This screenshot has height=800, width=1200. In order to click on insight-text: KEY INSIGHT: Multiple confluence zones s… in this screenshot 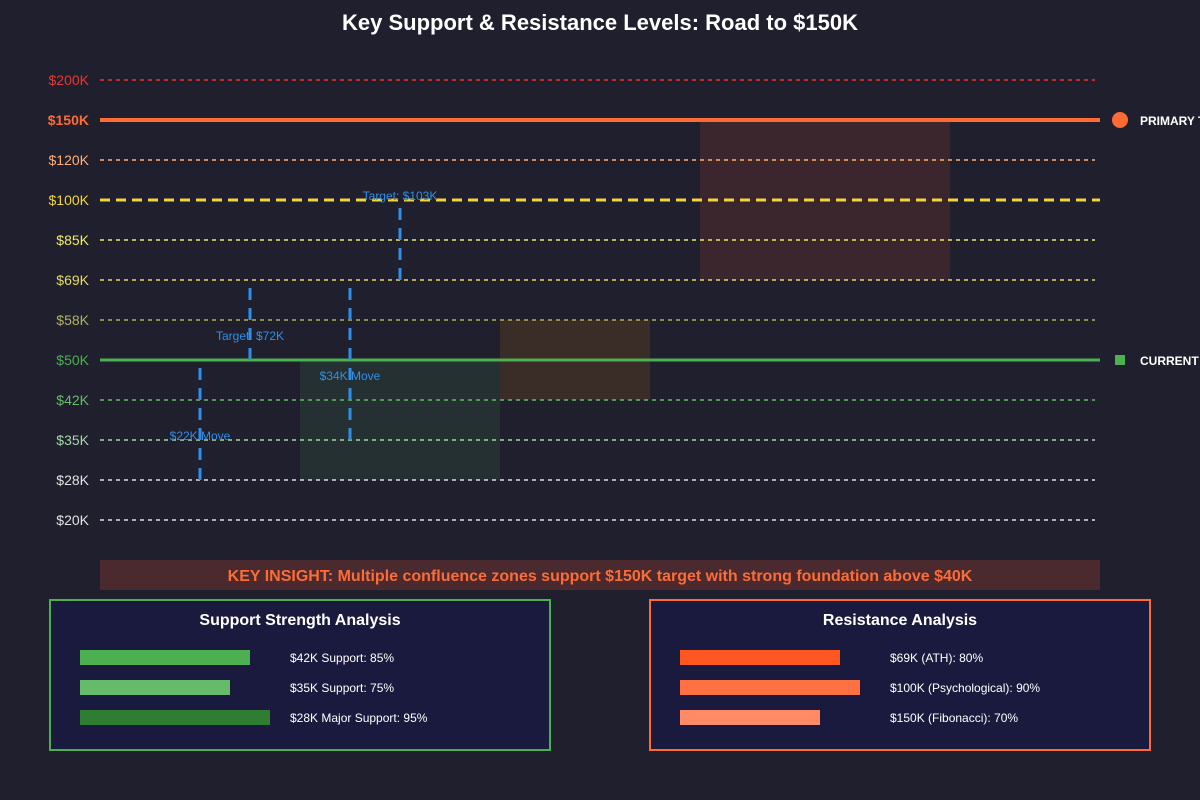, I will do `click(600, 576)`.